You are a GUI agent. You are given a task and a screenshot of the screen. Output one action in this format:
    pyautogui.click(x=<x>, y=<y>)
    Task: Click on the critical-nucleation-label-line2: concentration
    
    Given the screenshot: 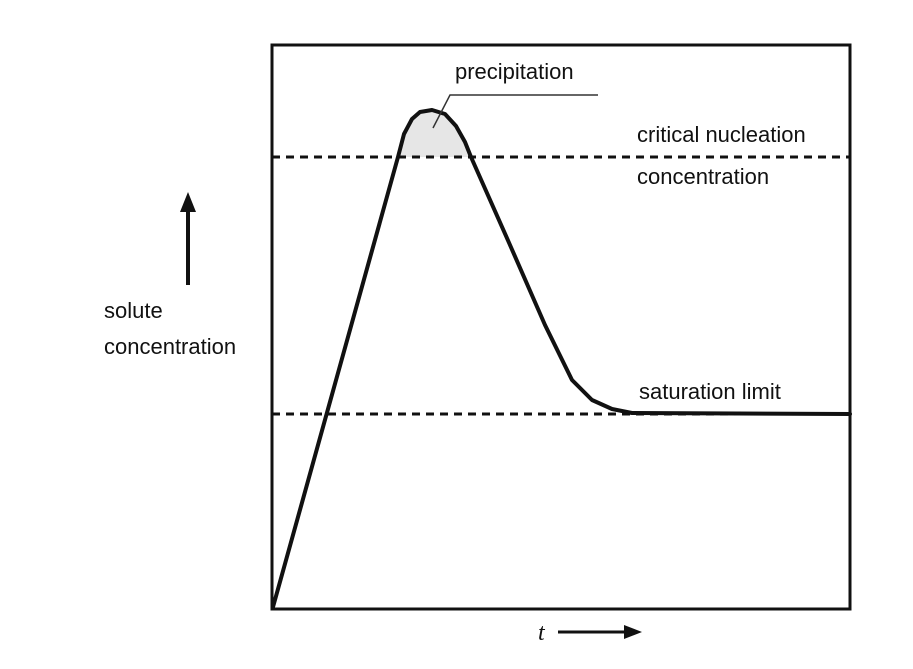 What is the action you would take?
    pyautogui.click(x=703, y=176)
    